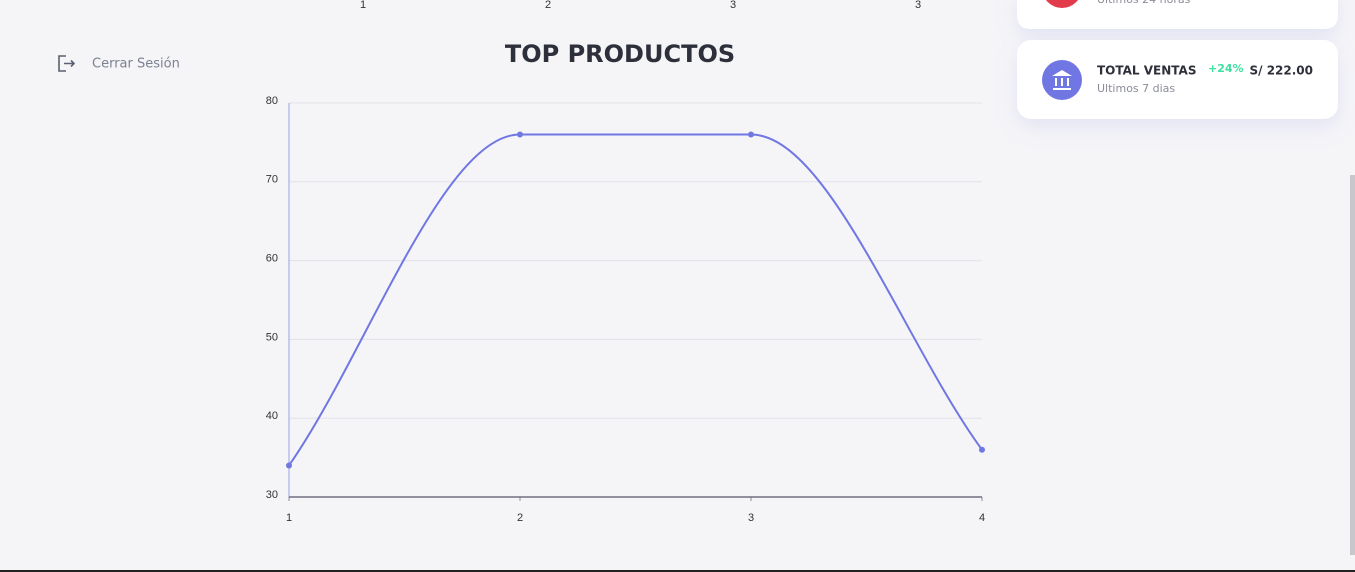 The image size is (1355, 572). I want to click on logout-label: Cerrar Sesión, so click(136, 64).